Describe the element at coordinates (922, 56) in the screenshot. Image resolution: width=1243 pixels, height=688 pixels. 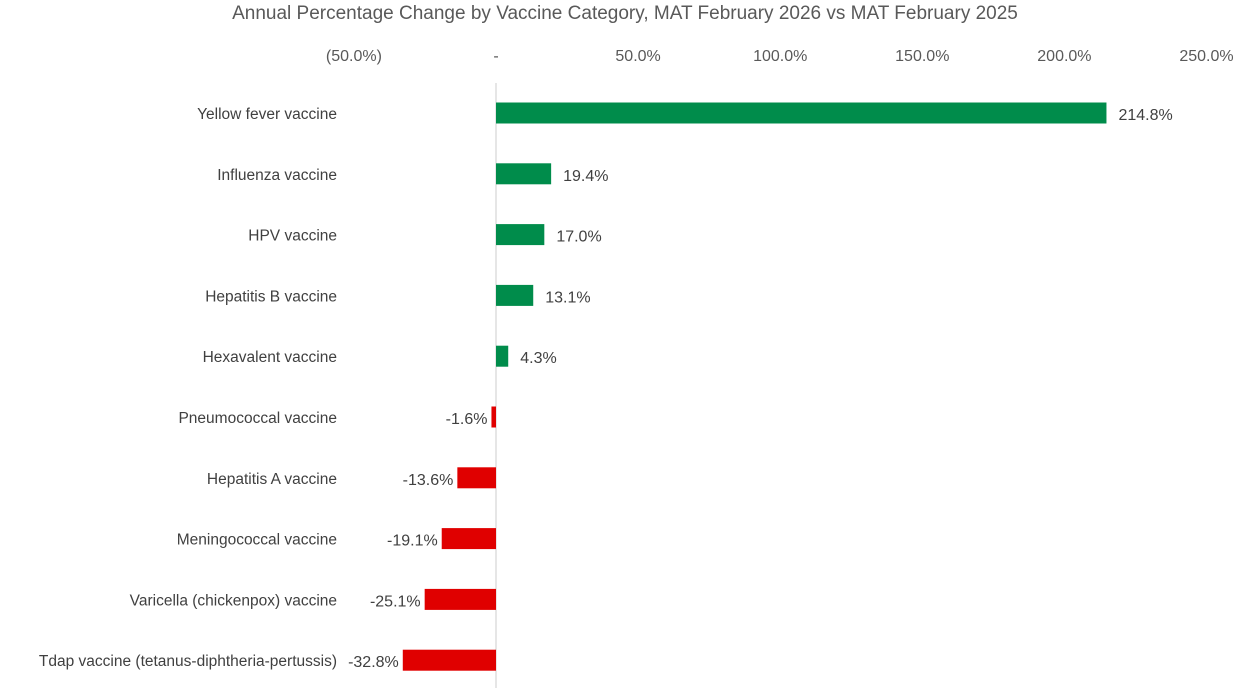
I see `x-tick-label: 150.0%` at that location.